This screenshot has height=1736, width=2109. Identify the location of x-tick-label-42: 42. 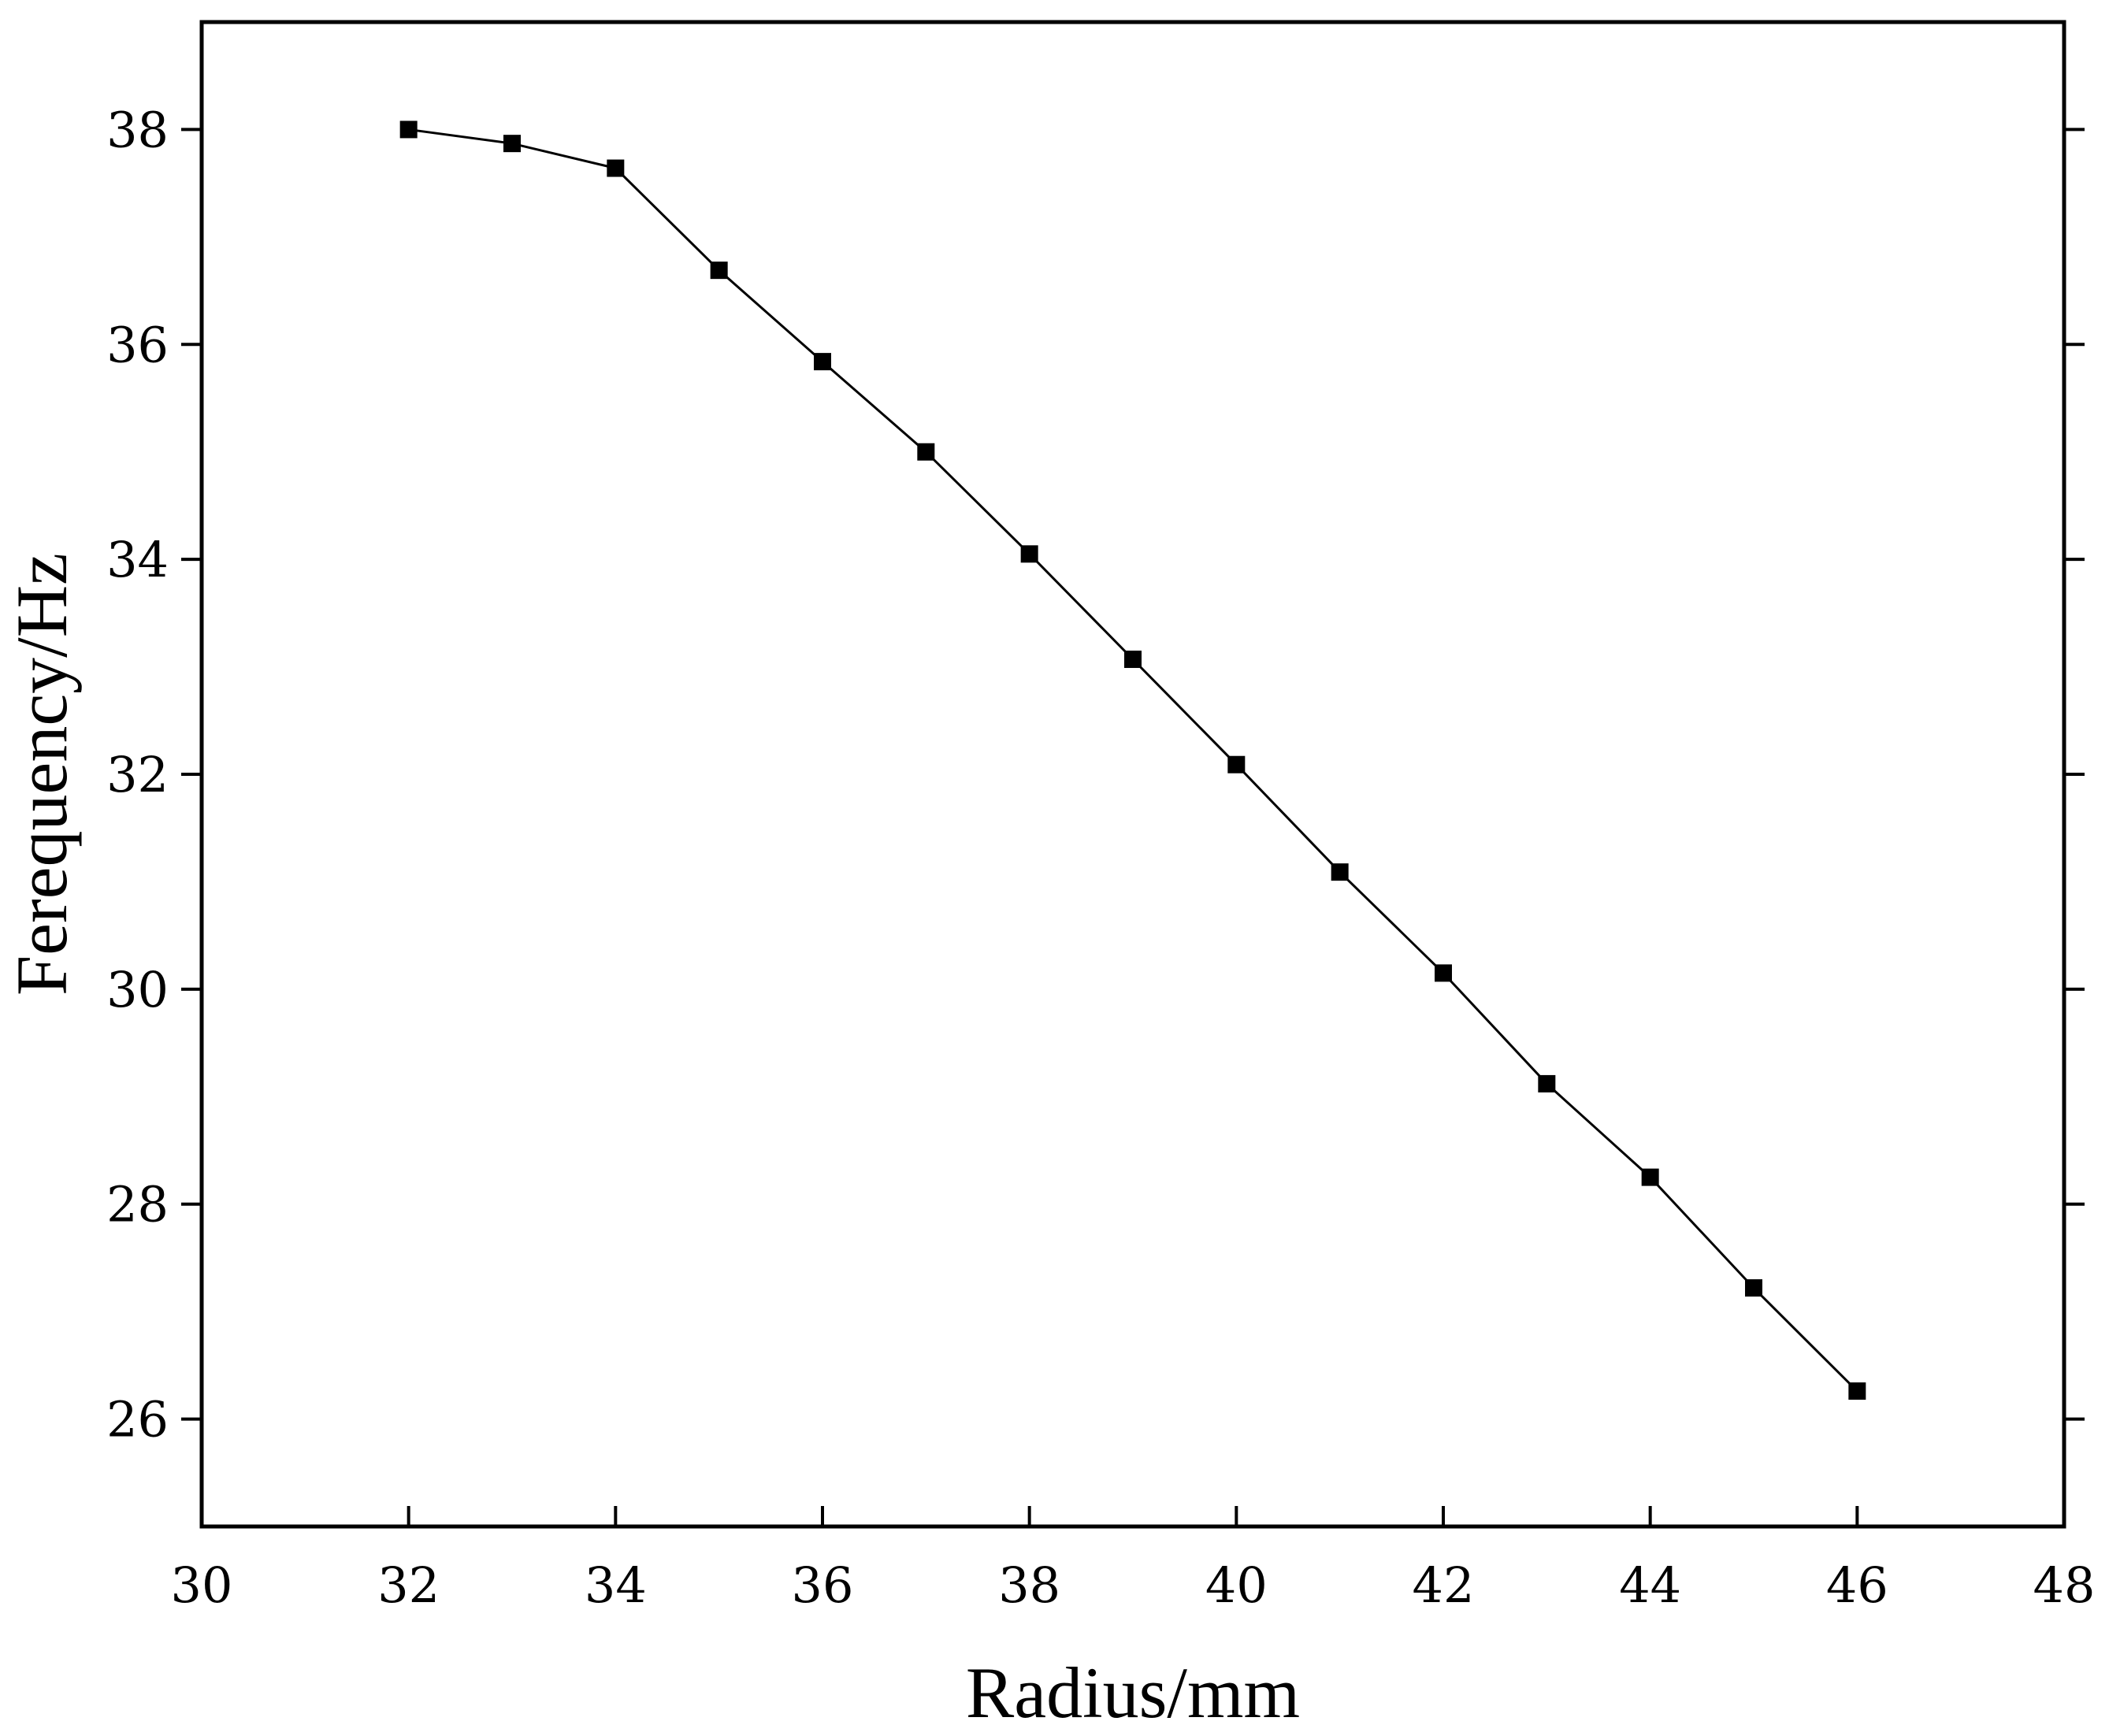
(1444, 1585).